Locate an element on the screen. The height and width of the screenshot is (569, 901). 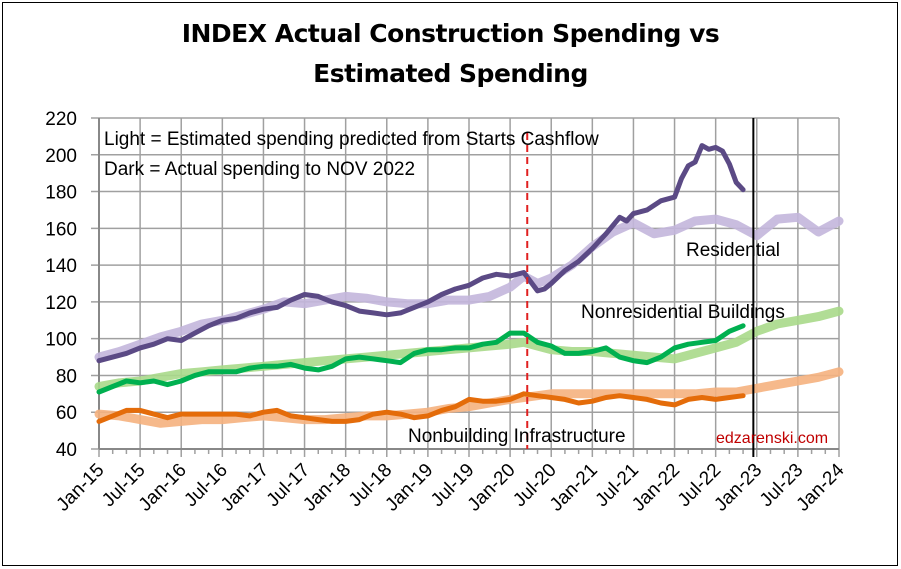
series-line-nonbuilding-infrastructure-actual is located at coordinates (421, 407).